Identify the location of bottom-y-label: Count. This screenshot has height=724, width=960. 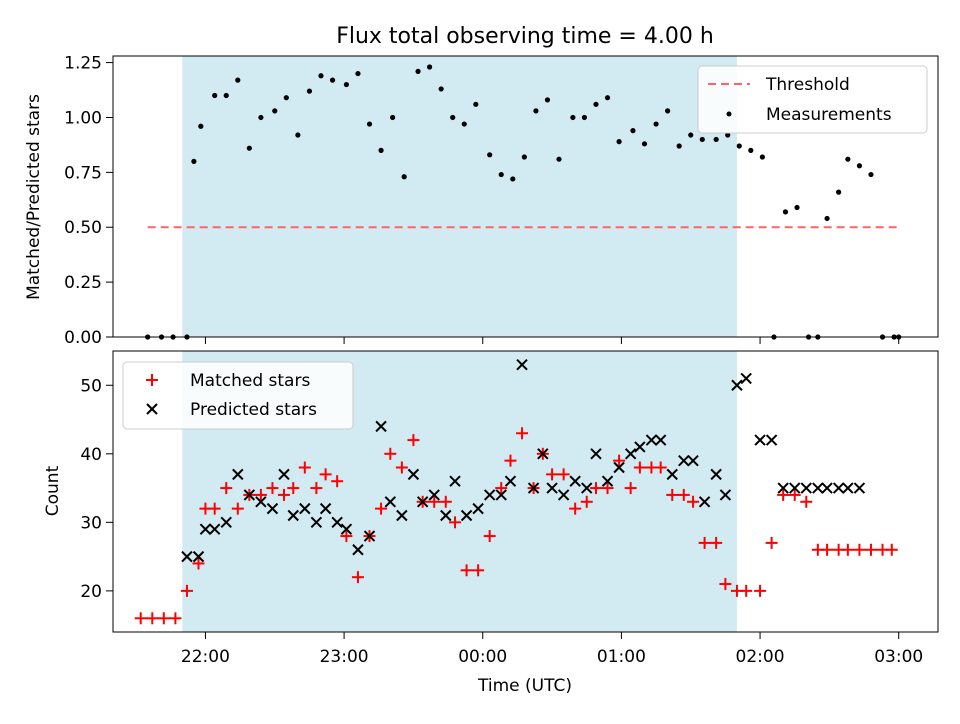
(53, 490).